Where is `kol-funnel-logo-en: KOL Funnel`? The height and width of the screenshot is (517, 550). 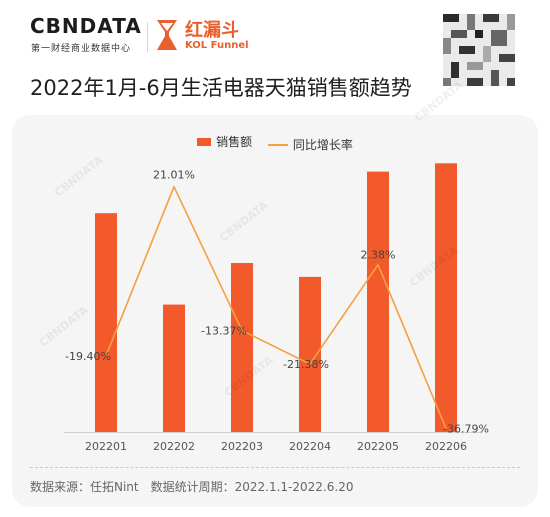 kol-funnel-logo-en: KOL Funnel is located at coordinates (217, 45).